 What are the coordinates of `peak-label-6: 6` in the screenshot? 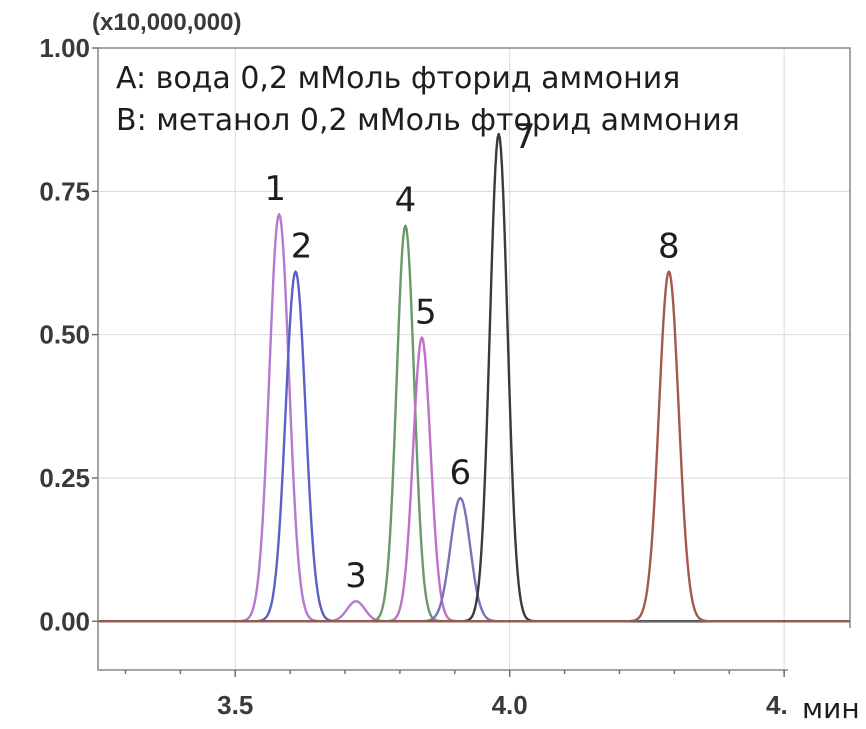 It's located at (460, 473).